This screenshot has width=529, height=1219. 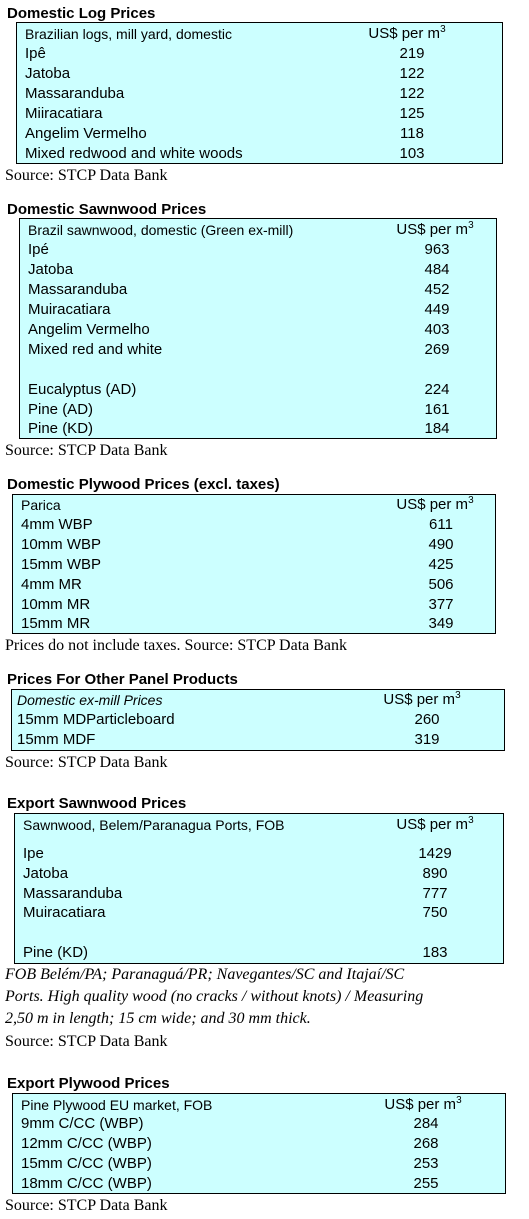 I want to click on section-title: Export Sawnwood Prices, so click(x=97, y=803).